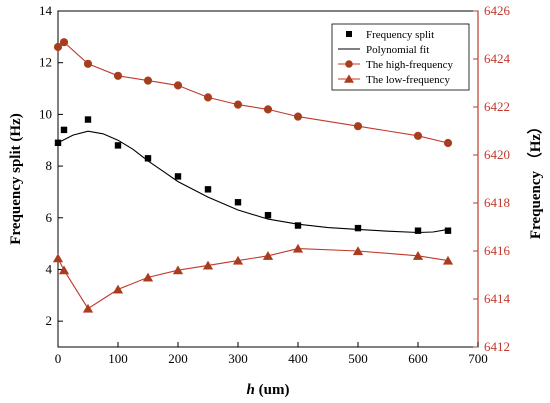  I want to click on left-y-tick-label-2: 6, so click(49, 217).